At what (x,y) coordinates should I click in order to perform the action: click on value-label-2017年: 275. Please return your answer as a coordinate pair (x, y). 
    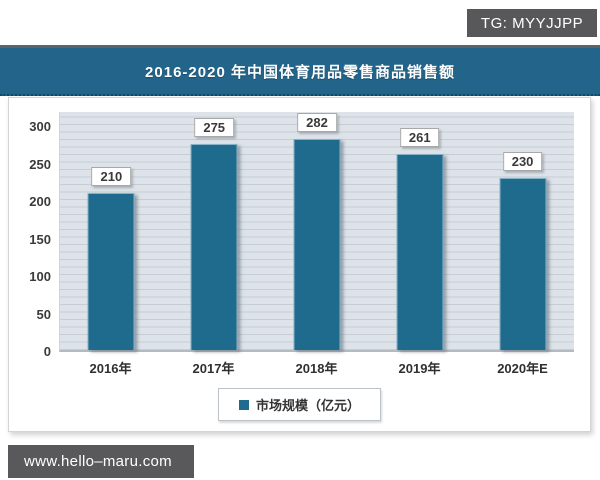
    Looking at the image, I should click on (214, 127).